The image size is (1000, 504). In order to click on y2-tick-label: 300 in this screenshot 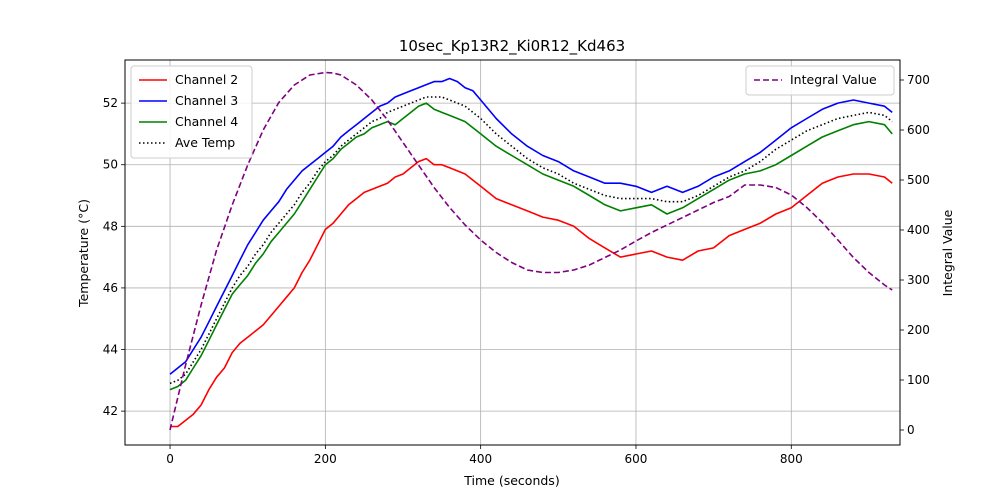, I will do `click(918, 280)`.